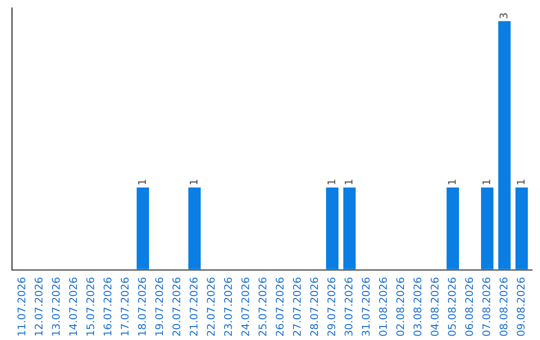 The height and width of the screenshot is (340, 540). What do you see at coordinates (296, 307) in the screenshot?
I see `x-tick-label: 27.07.2026` at bounding box center [296, 307].